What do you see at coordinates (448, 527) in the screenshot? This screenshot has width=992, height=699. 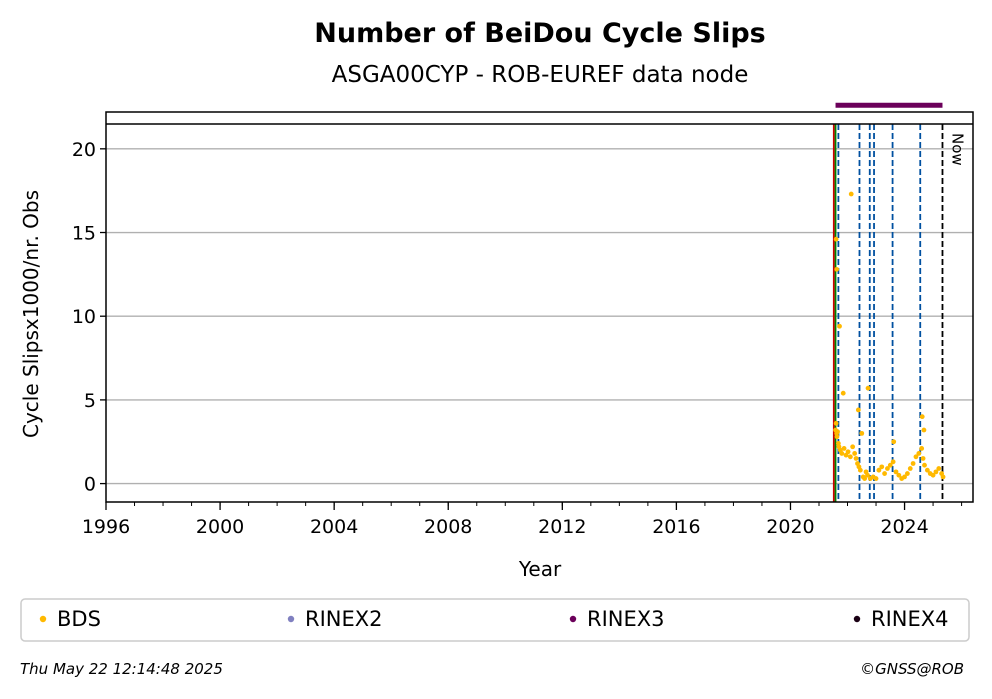 I see `x-tick-label: 2008` at bounding box center [448, 527].